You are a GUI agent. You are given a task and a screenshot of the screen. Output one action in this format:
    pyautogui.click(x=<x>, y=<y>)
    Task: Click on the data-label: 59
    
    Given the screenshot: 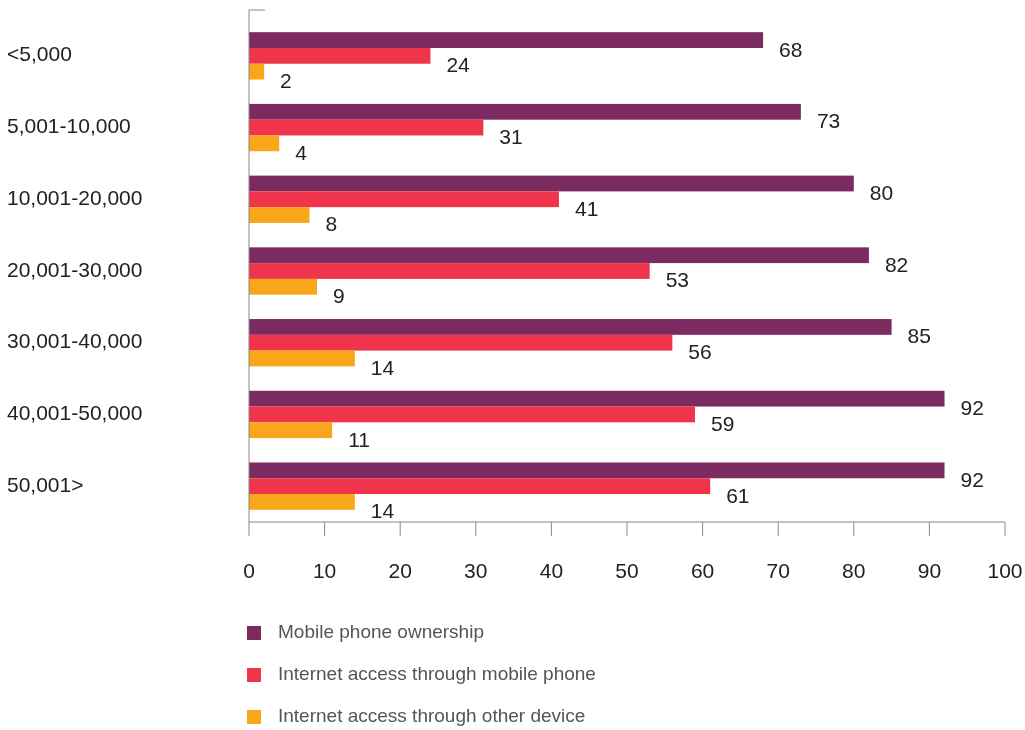 What is the action you would take?
    pyautogui.click(x=723, y=423)
    